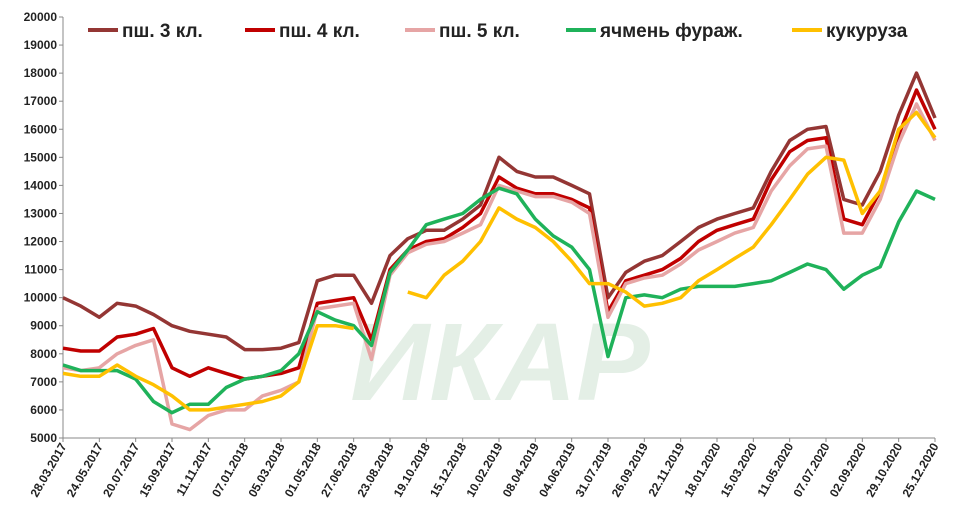 The image size is (960, 519). I want to click on x-tick-label: 27.06.2018, so click(339, 469).